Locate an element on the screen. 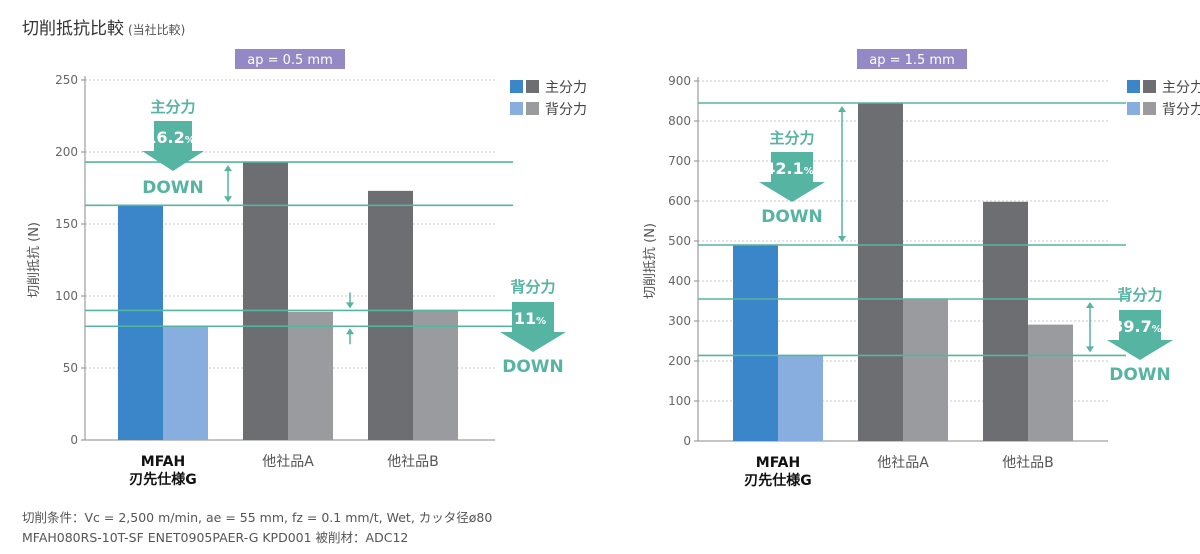 The width and height of the screenshot is (1200, 554). reduction-percent: 16.2% is located at coordinates (170, 137).